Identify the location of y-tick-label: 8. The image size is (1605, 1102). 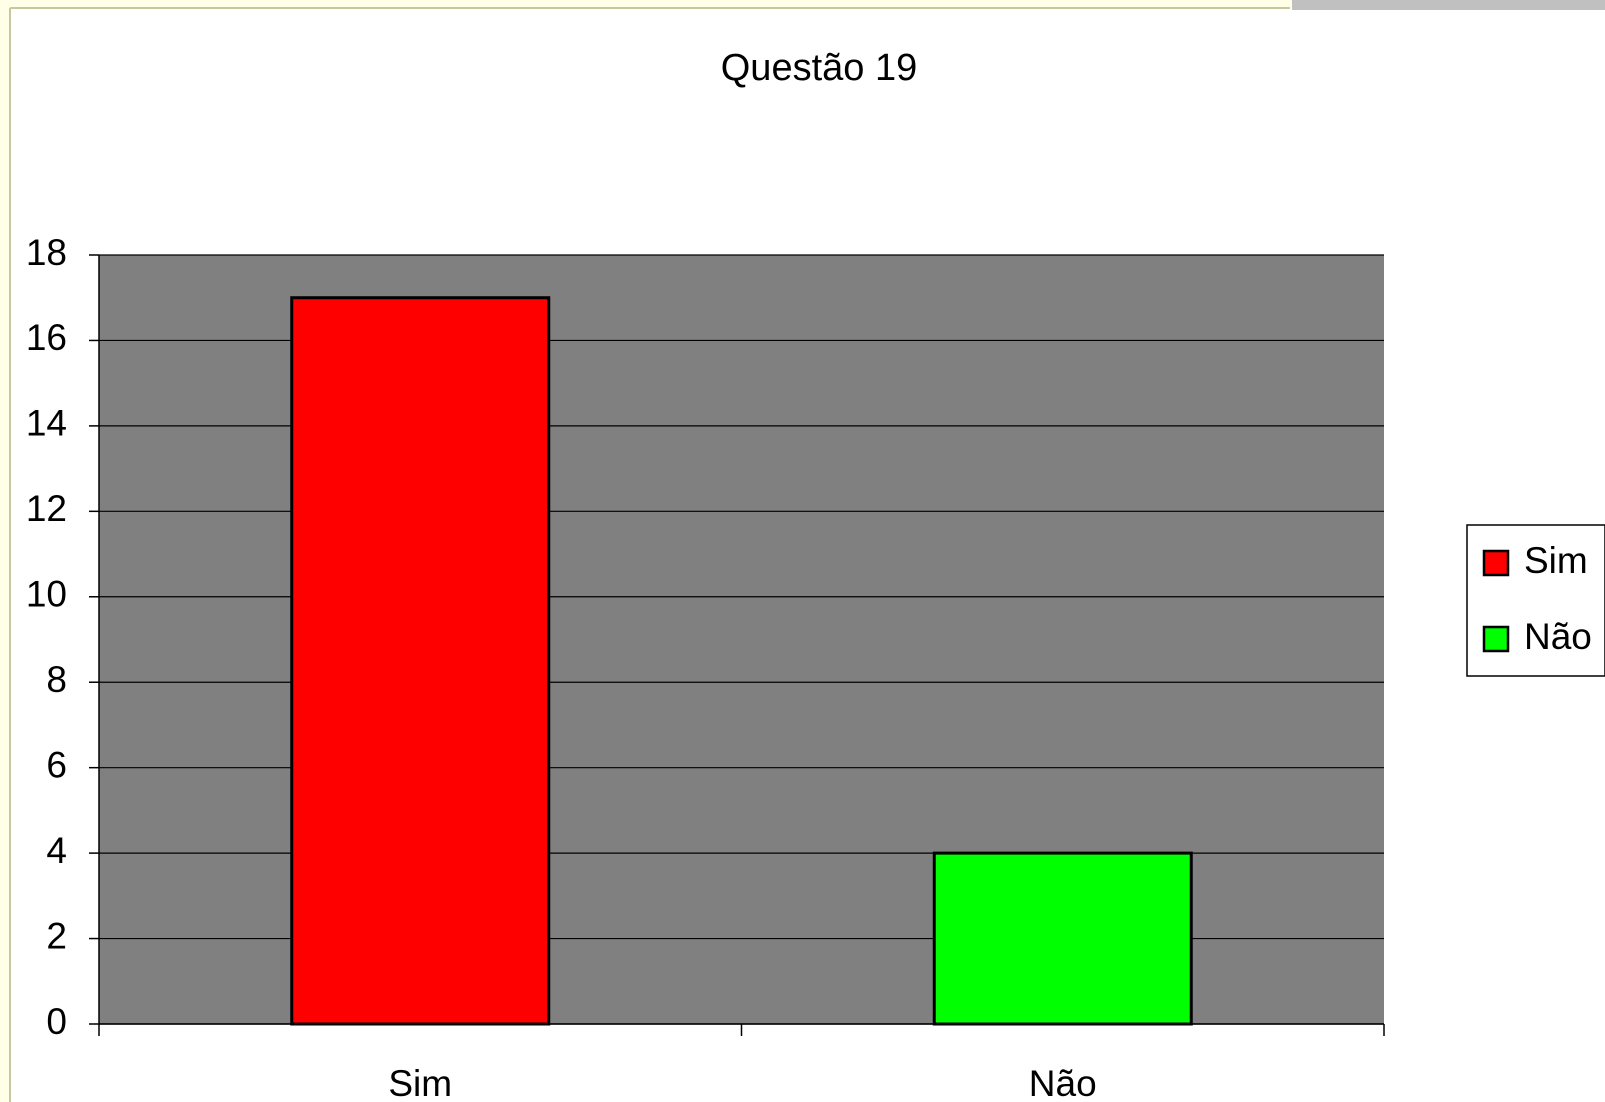
(56, 679).